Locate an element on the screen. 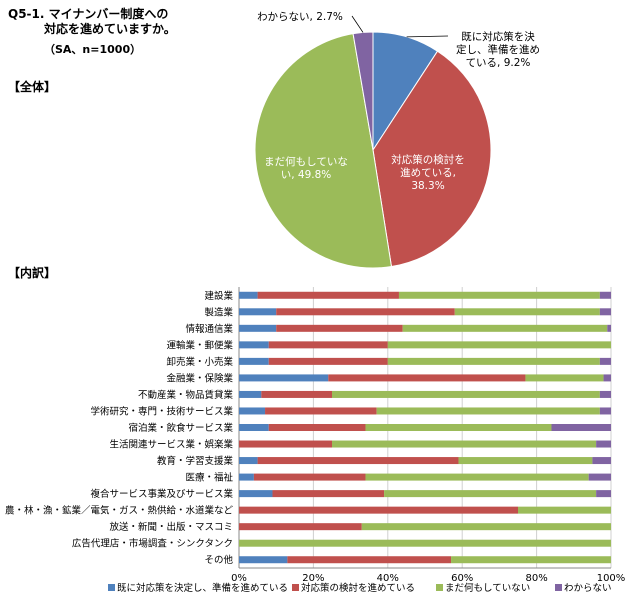  category-label: 複合サービス事業及びサービス業 is located at coordinates (161, 494).